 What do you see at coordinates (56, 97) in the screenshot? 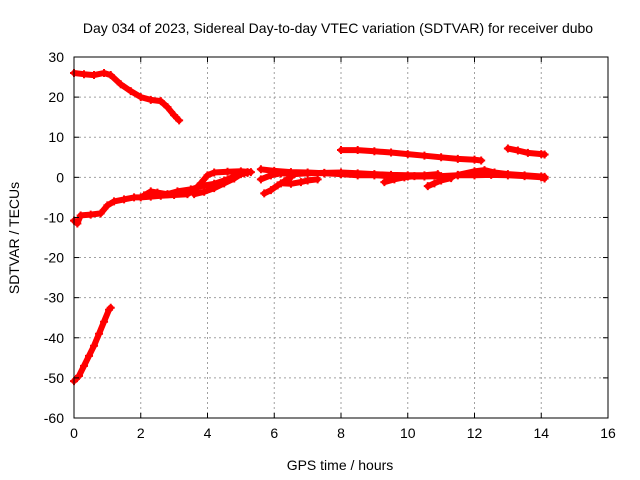
I see `y-tick-label: 20` at bounding box center [56, 97].